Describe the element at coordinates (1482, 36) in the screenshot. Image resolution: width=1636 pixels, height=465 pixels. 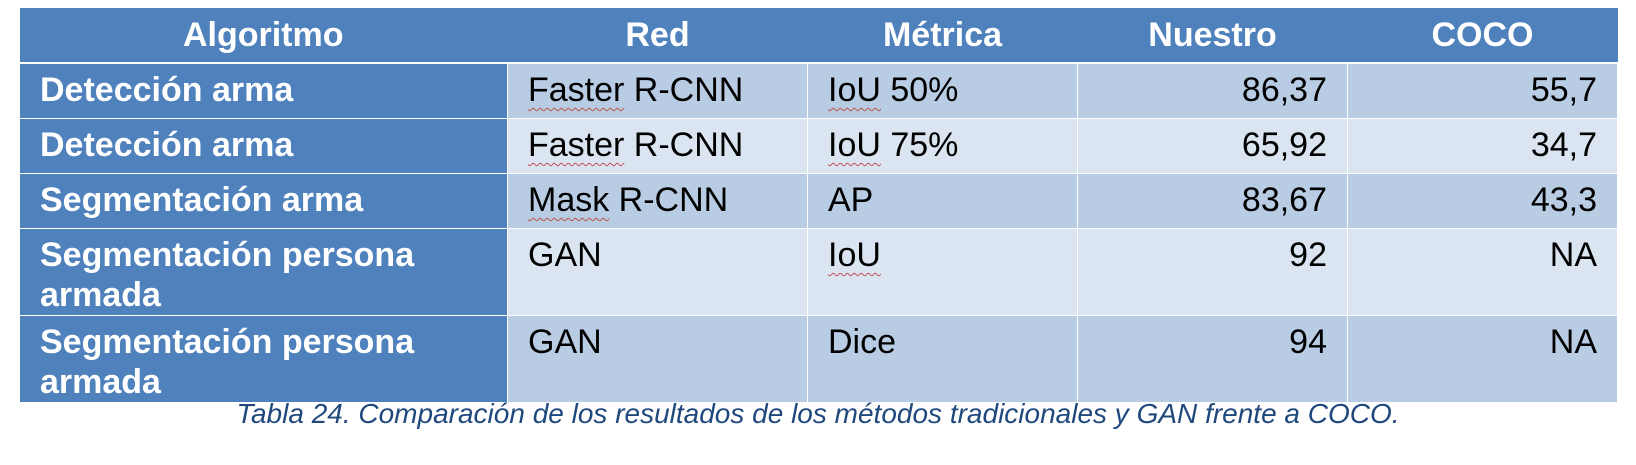
I see `header-coco: COCO` at that location.